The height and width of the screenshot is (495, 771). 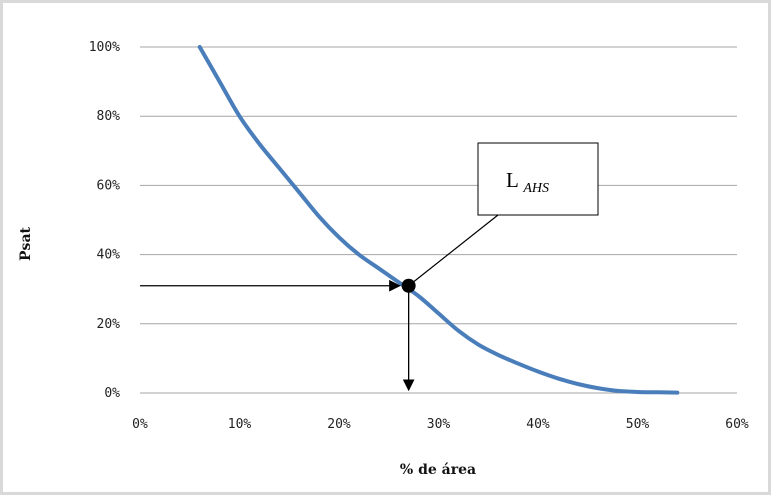 I want to click on x-tick-label: 0%, so click(x=140, y=424).